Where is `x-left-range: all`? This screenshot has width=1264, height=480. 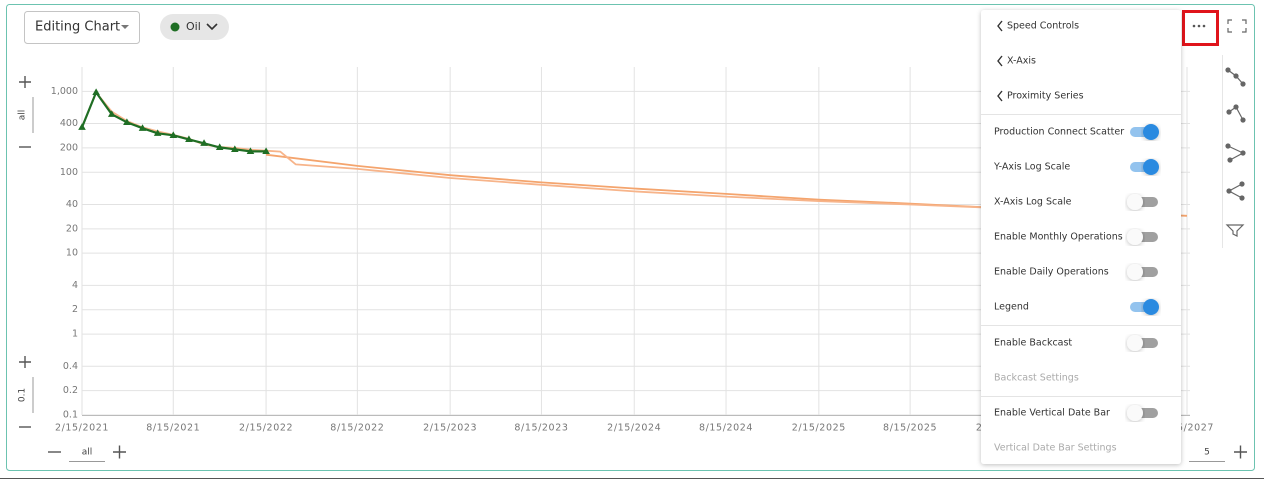
x-left-range: all is located at coordinates (87, 453).